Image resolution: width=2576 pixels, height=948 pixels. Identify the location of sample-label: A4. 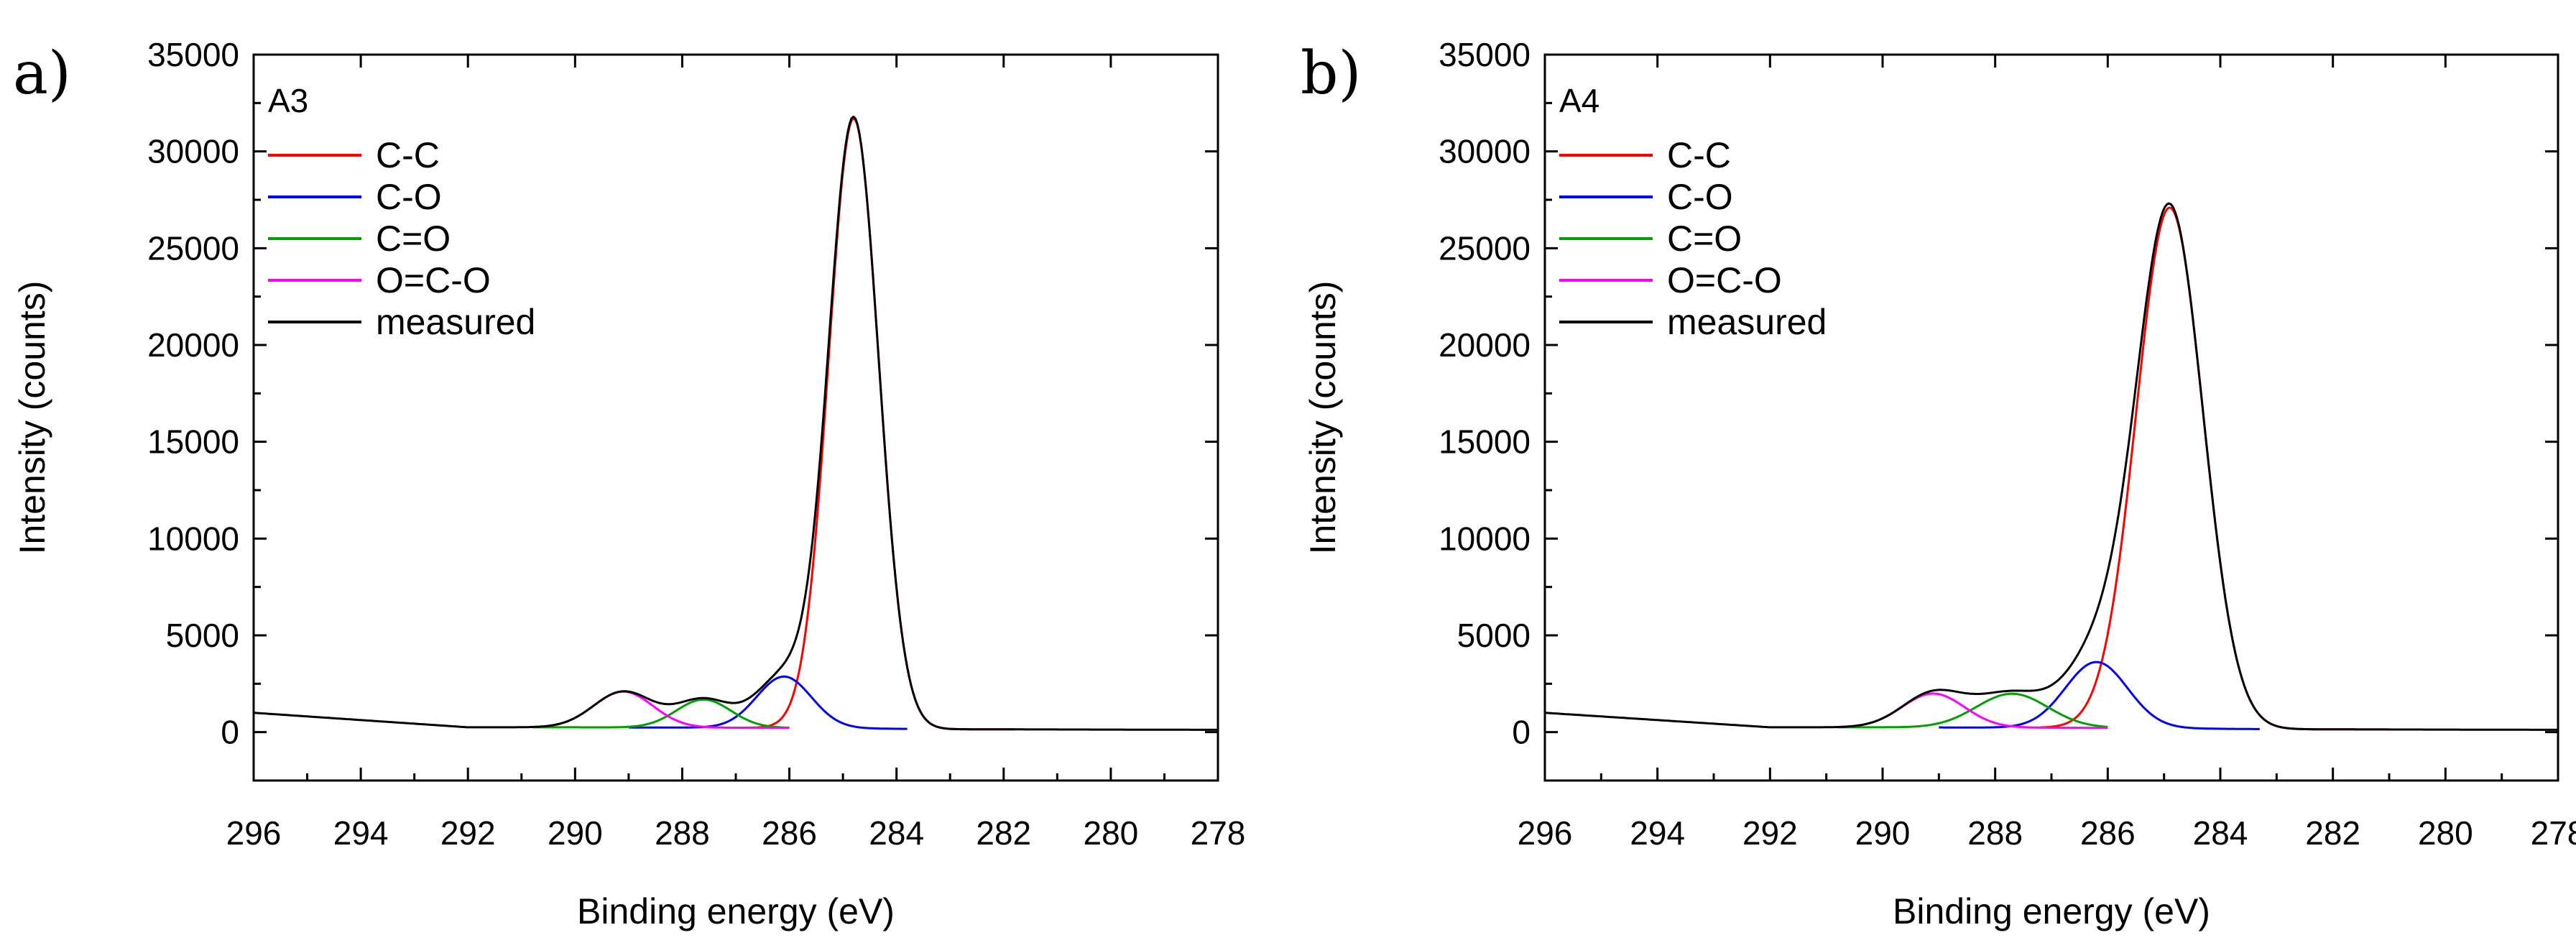
(1579, 100).